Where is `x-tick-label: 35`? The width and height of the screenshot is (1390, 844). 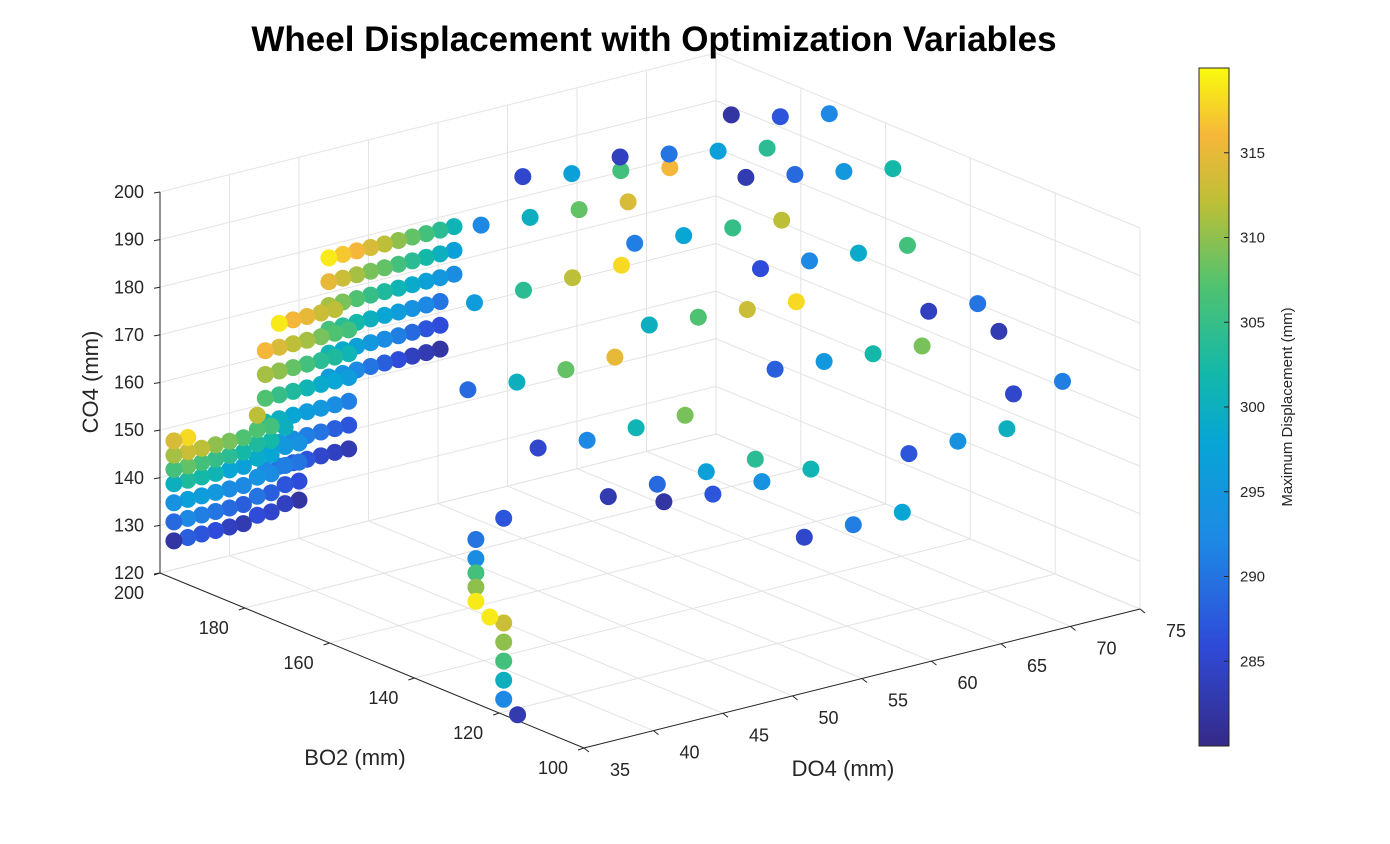 x-tick-label: 35 is located at coordinates (620, 770).